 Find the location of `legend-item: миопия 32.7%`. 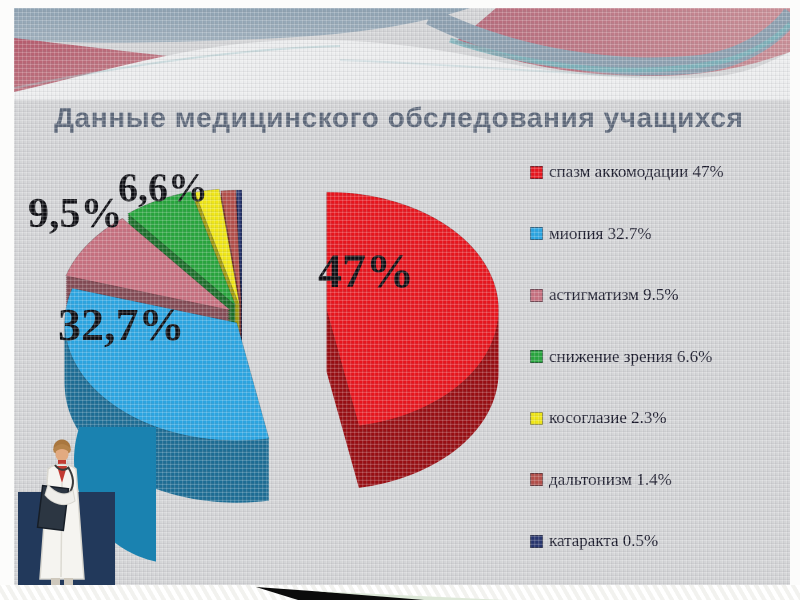

legend-item: миопия 32.7% is located at coordinates (591, 234).